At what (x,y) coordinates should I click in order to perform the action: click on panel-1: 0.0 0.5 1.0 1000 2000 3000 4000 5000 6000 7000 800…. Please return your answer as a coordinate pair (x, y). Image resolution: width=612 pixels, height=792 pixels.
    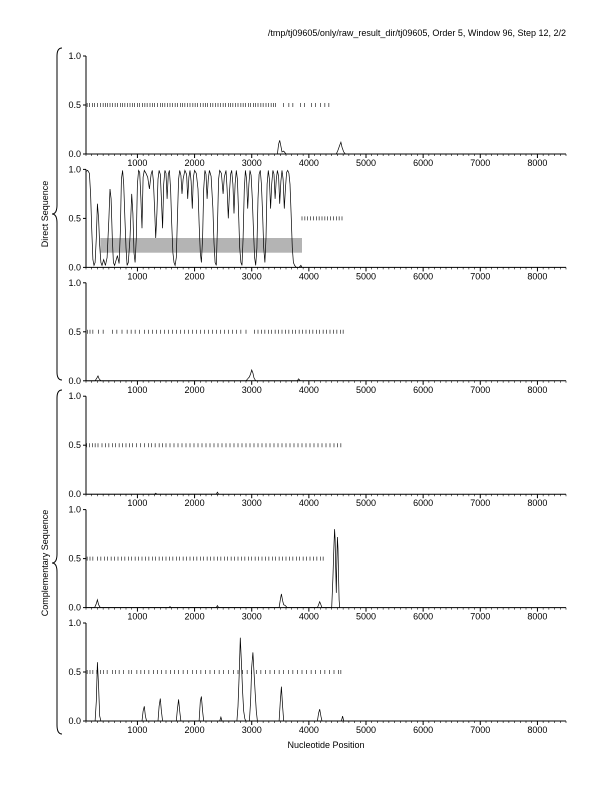
    Looking at the image, I should click on (317, 109).